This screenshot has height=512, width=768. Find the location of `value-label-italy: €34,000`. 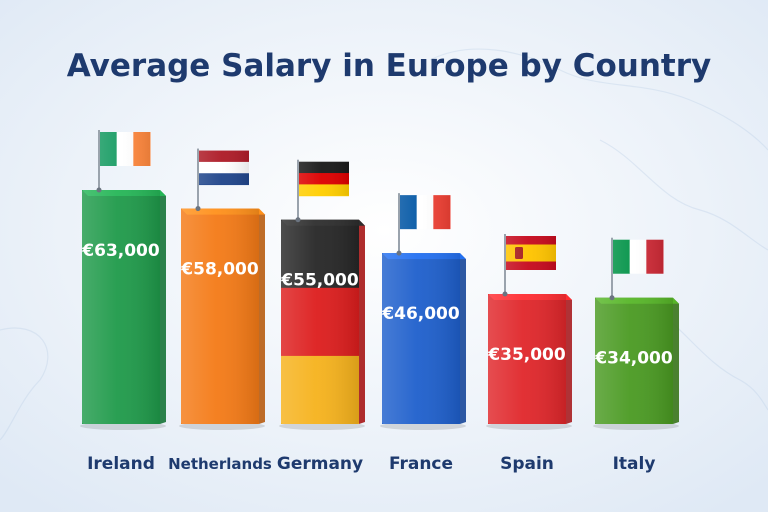

value-label-italy: €34,000 is located at coordinates (633, 359).